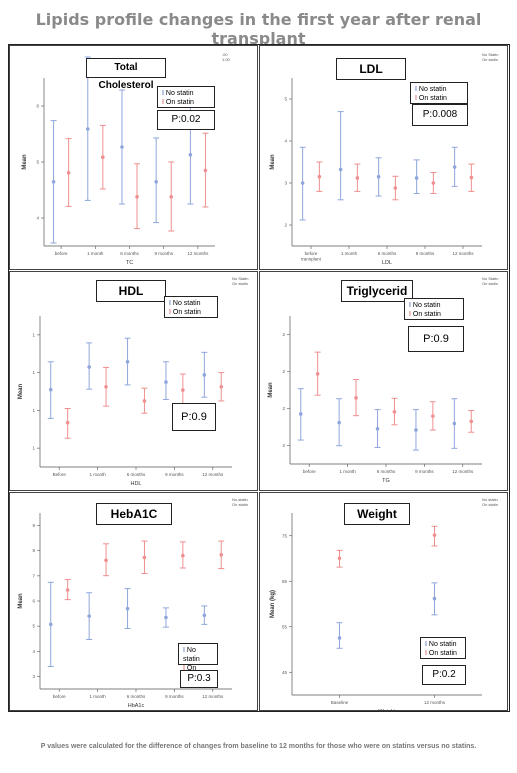 The height and width of the screenshot is (773, 517). Describe the element at coordinates (136, 706) in the screenshot. I see `x-axis-label: HbA1c` at that location.